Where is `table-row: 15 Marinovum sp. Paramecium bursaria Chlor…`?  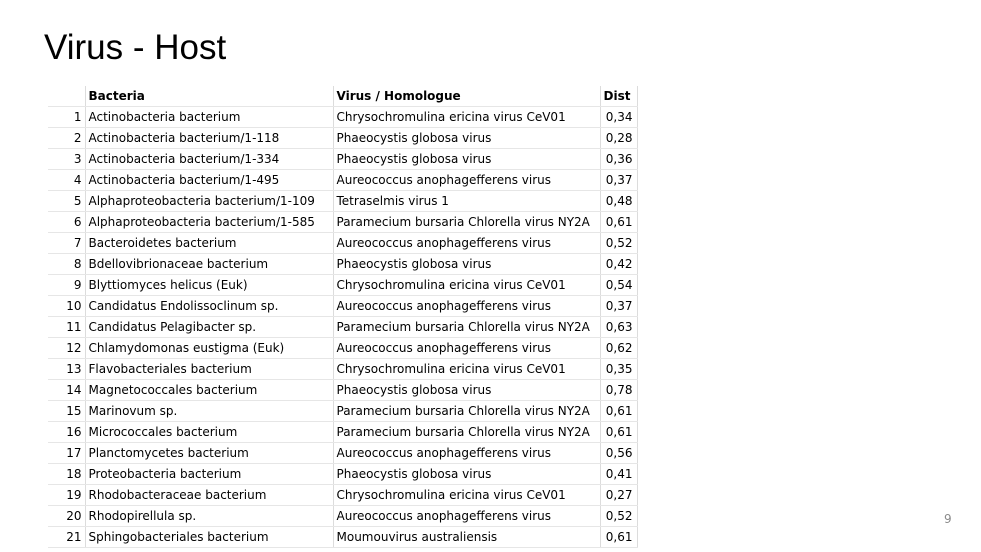
table-row: 15 Marinovum sp. Paramecium bursaria Chlor… is located at coordinates (343, 411).